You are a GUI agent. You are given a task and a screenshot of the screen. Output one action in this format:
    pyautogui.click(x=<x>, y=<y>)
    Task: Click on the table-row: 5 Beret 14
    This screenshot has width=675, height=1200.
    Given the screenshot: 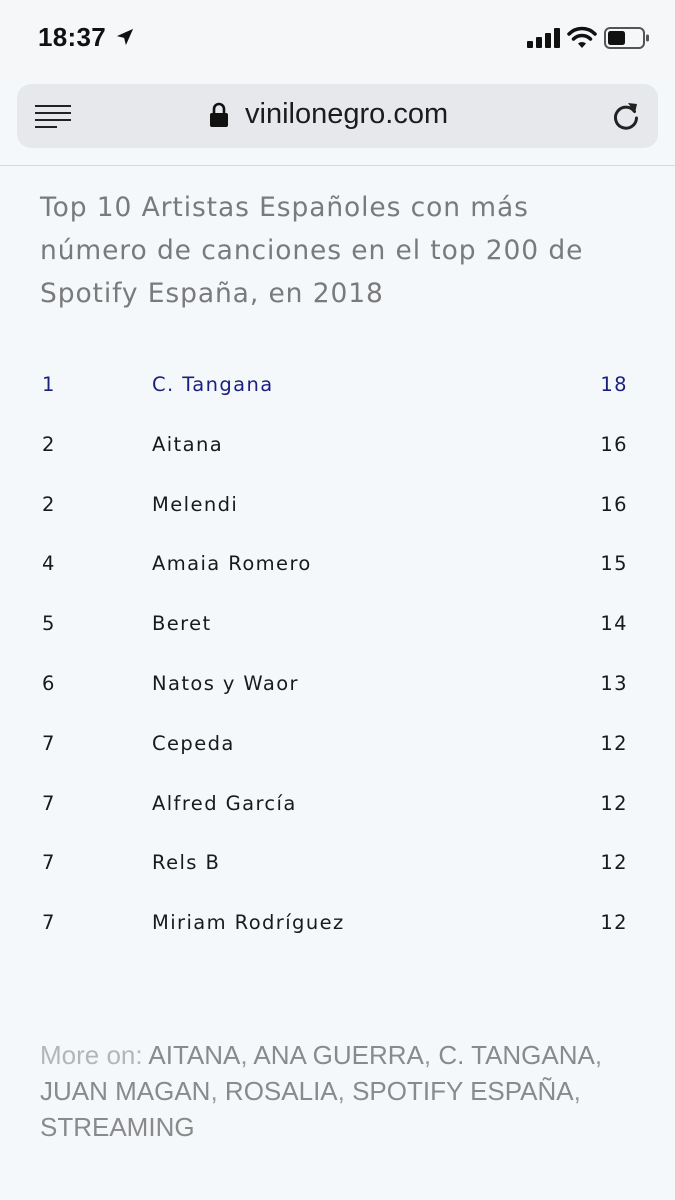 What is the action you would take?
    pyautogui.click(x=337, y=624)
    